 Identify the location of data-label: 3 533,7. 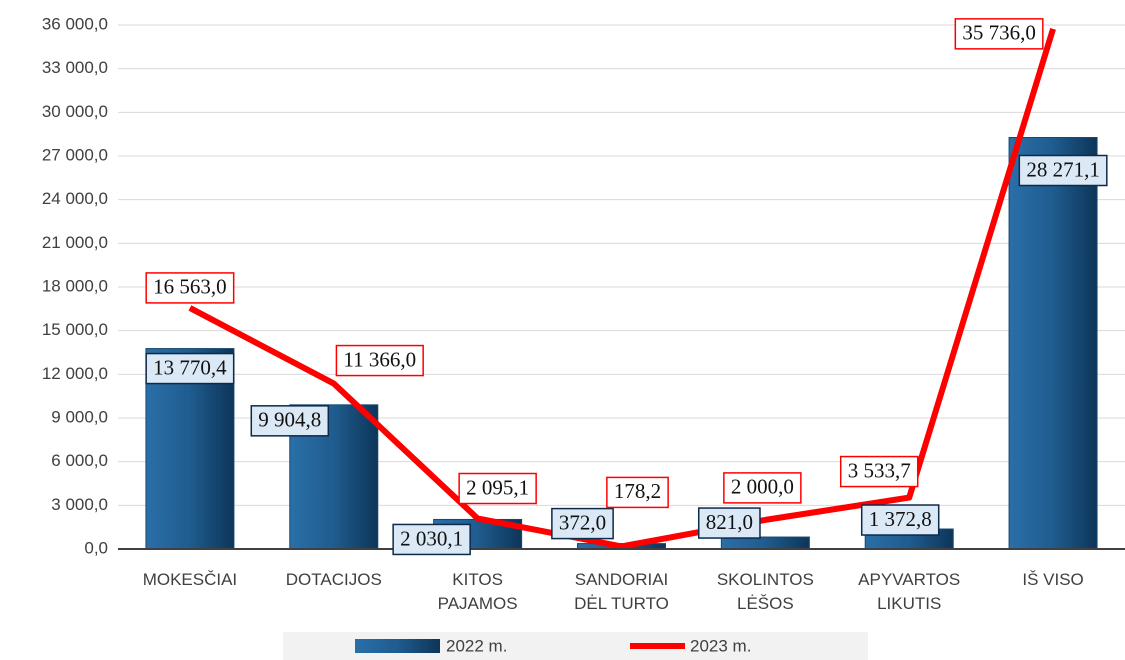
(879, 471).